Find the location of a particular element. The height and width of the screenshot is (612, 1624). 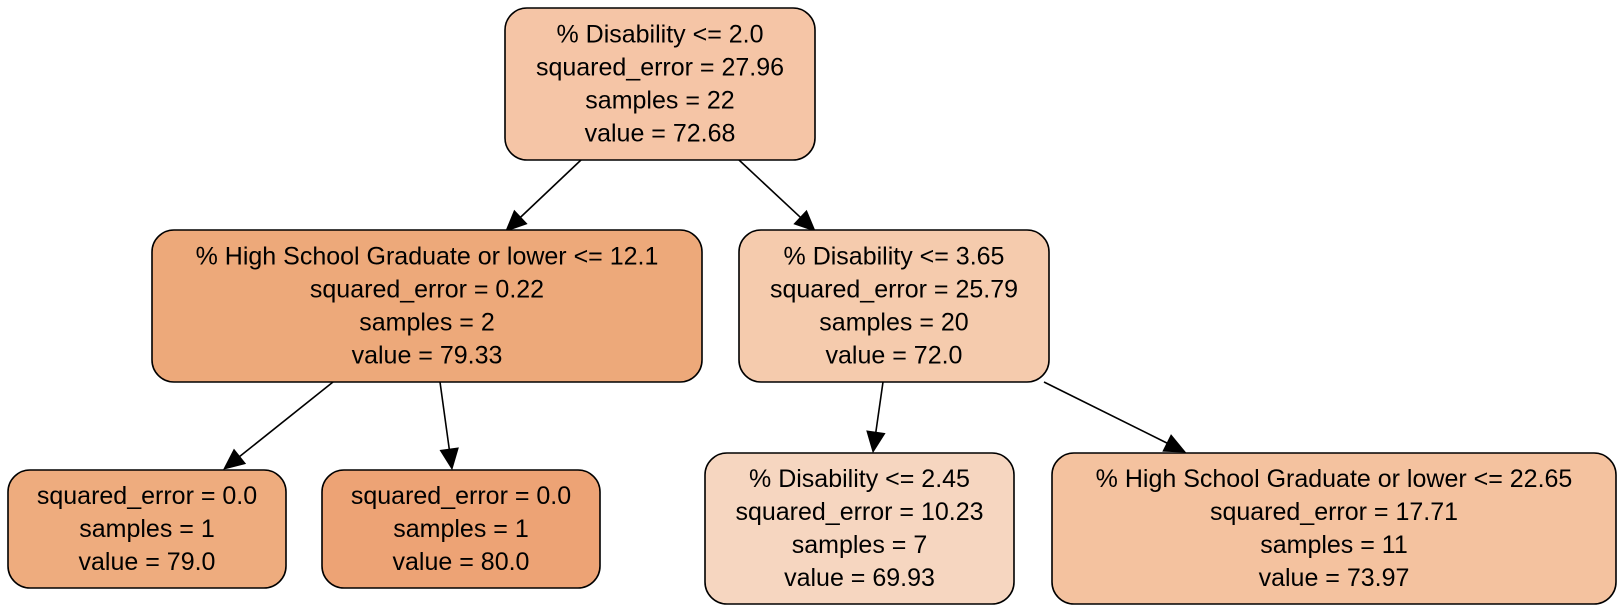

edge-n0-to-n1 is located at coordinates (543, 195).